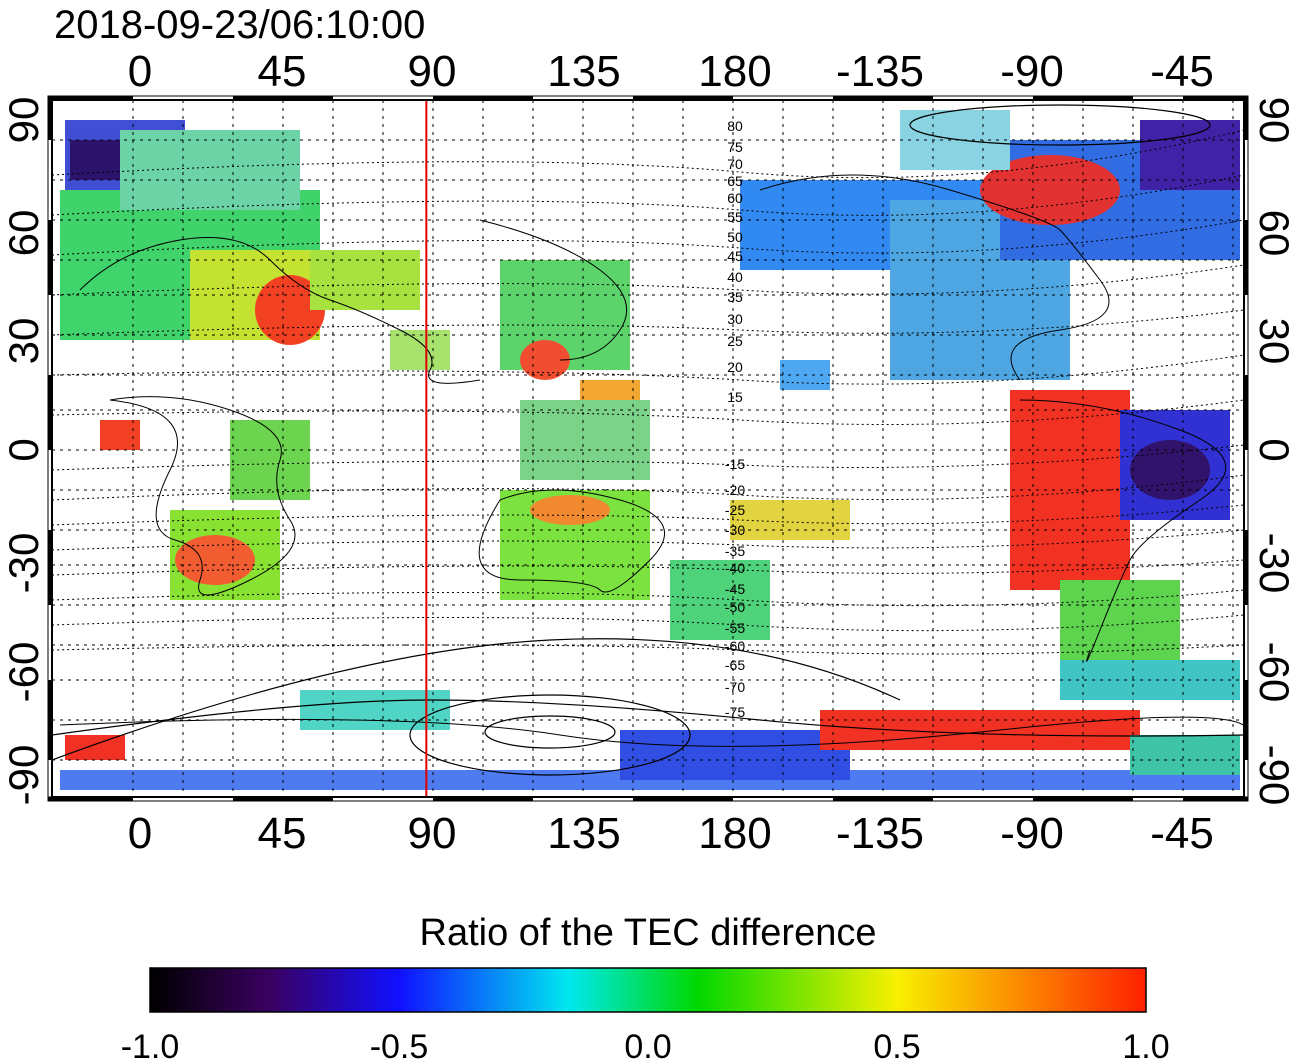  What do you see at coordinates (735, 530) in the screenshot?
I see `contour-label: -30` at bounding box center [735, 530].